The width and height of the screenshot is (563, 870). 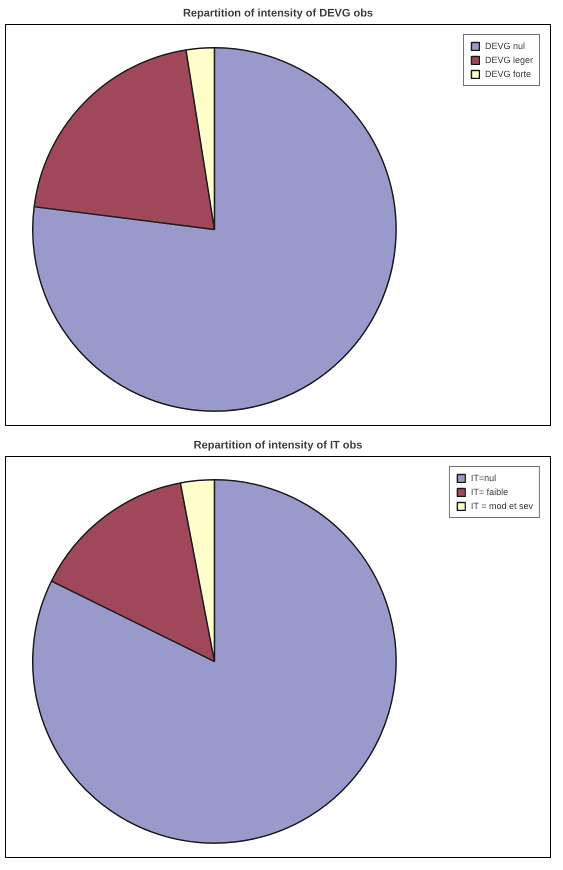 What do you see at coordinates (507, 74) in the screenshot?
I see `legend-label: DEVG forte` at bounding box center [507, 74].